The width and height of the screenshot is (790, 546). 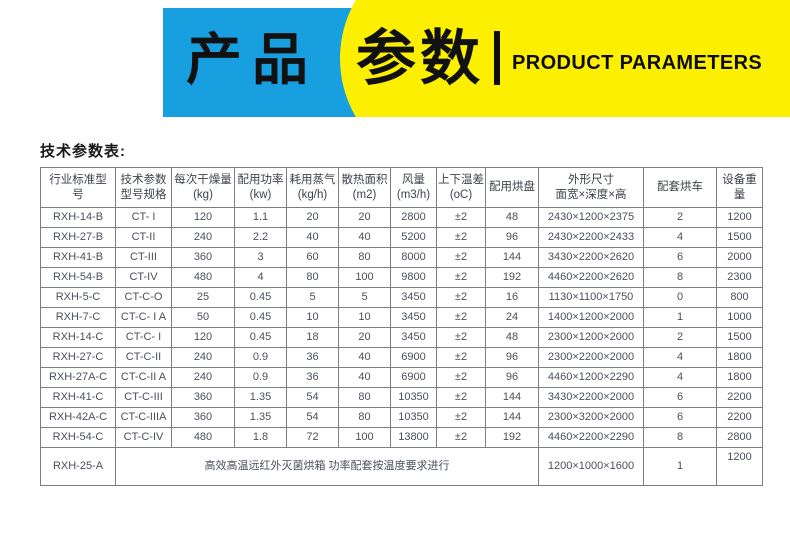 I want to click on table-cell-5: 20, so click(x=364, y=217).